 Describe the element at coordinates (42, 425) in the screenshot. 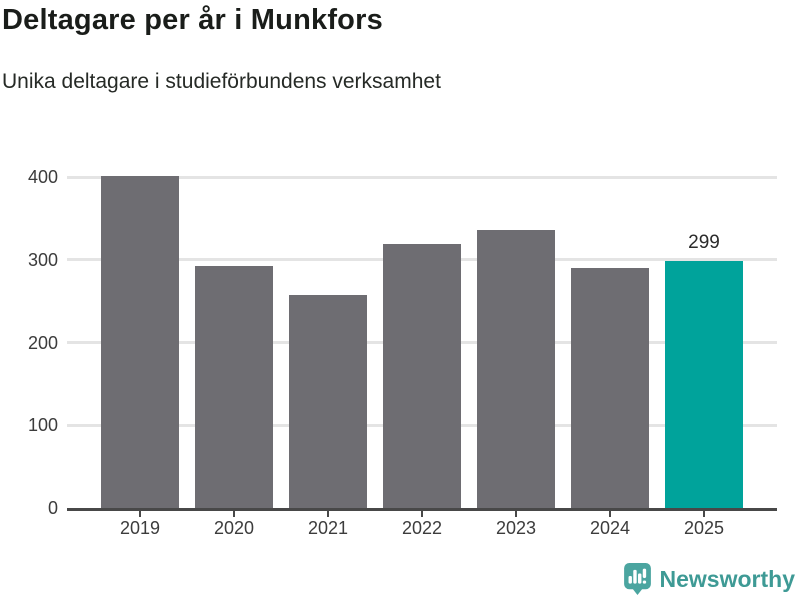

I see `y-tick-label-100: 100` at that location.